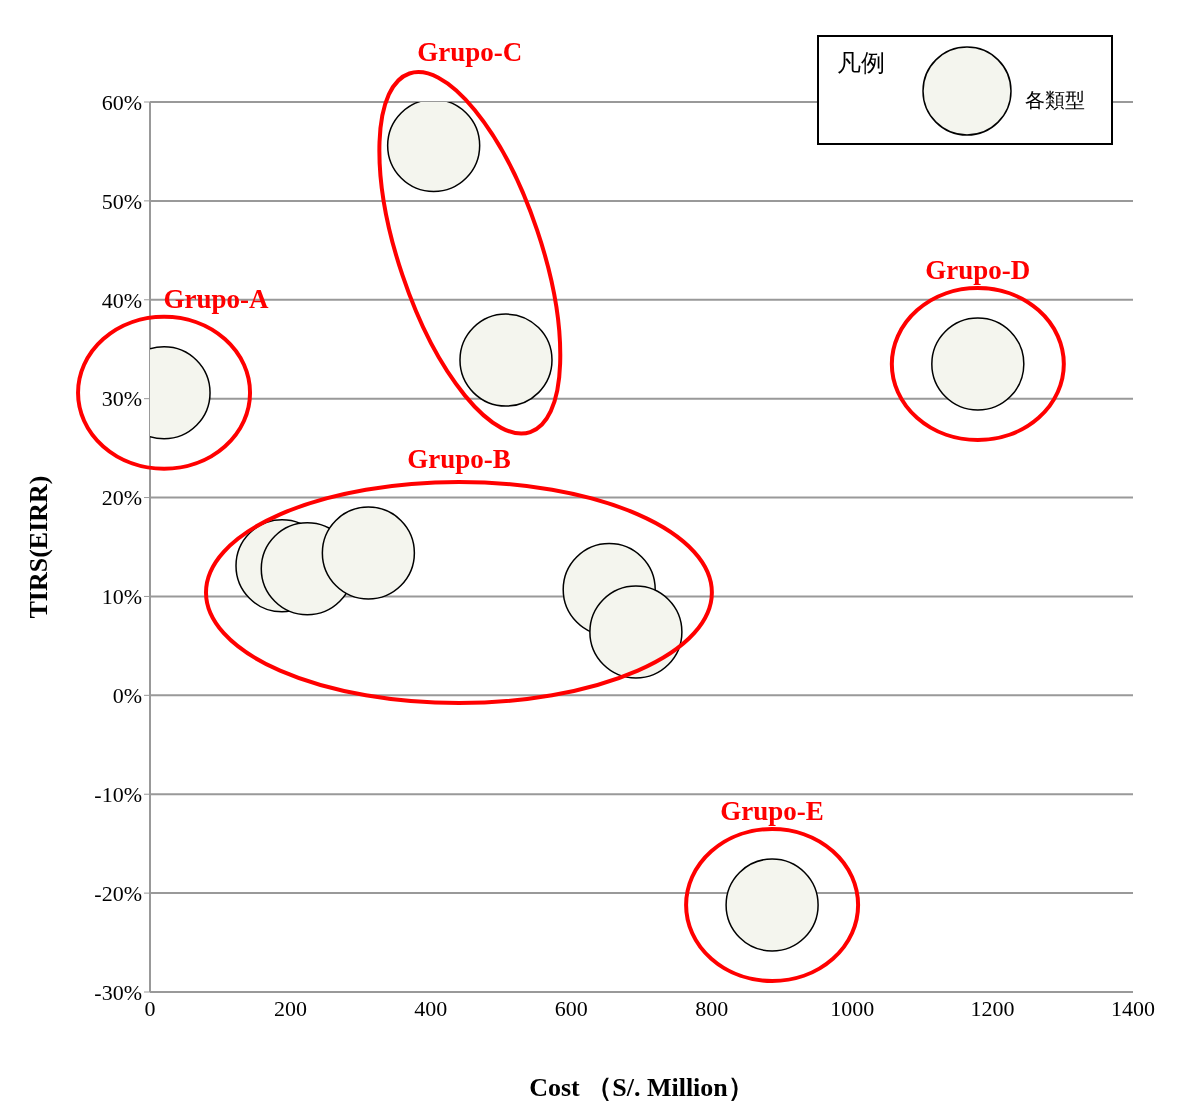 Image resolution: width=1186 pixels, height=1110 pixels. What do you see at coordinates (121, 300) in the screenshot?
I see `y-tick-label: 40%` at bounding box center [121, 300].